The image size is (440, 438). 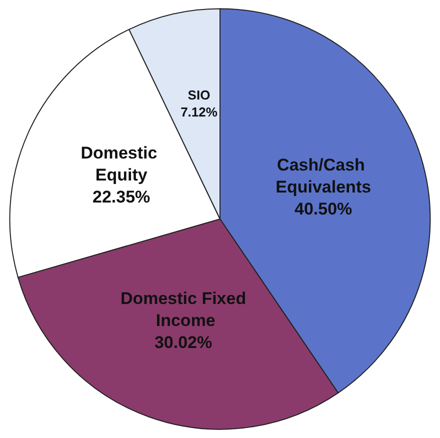 What do you see at coordinates (199, 112) in the screenshot?
I see `data-label: 7.12%` at bounding box center [199, 112].